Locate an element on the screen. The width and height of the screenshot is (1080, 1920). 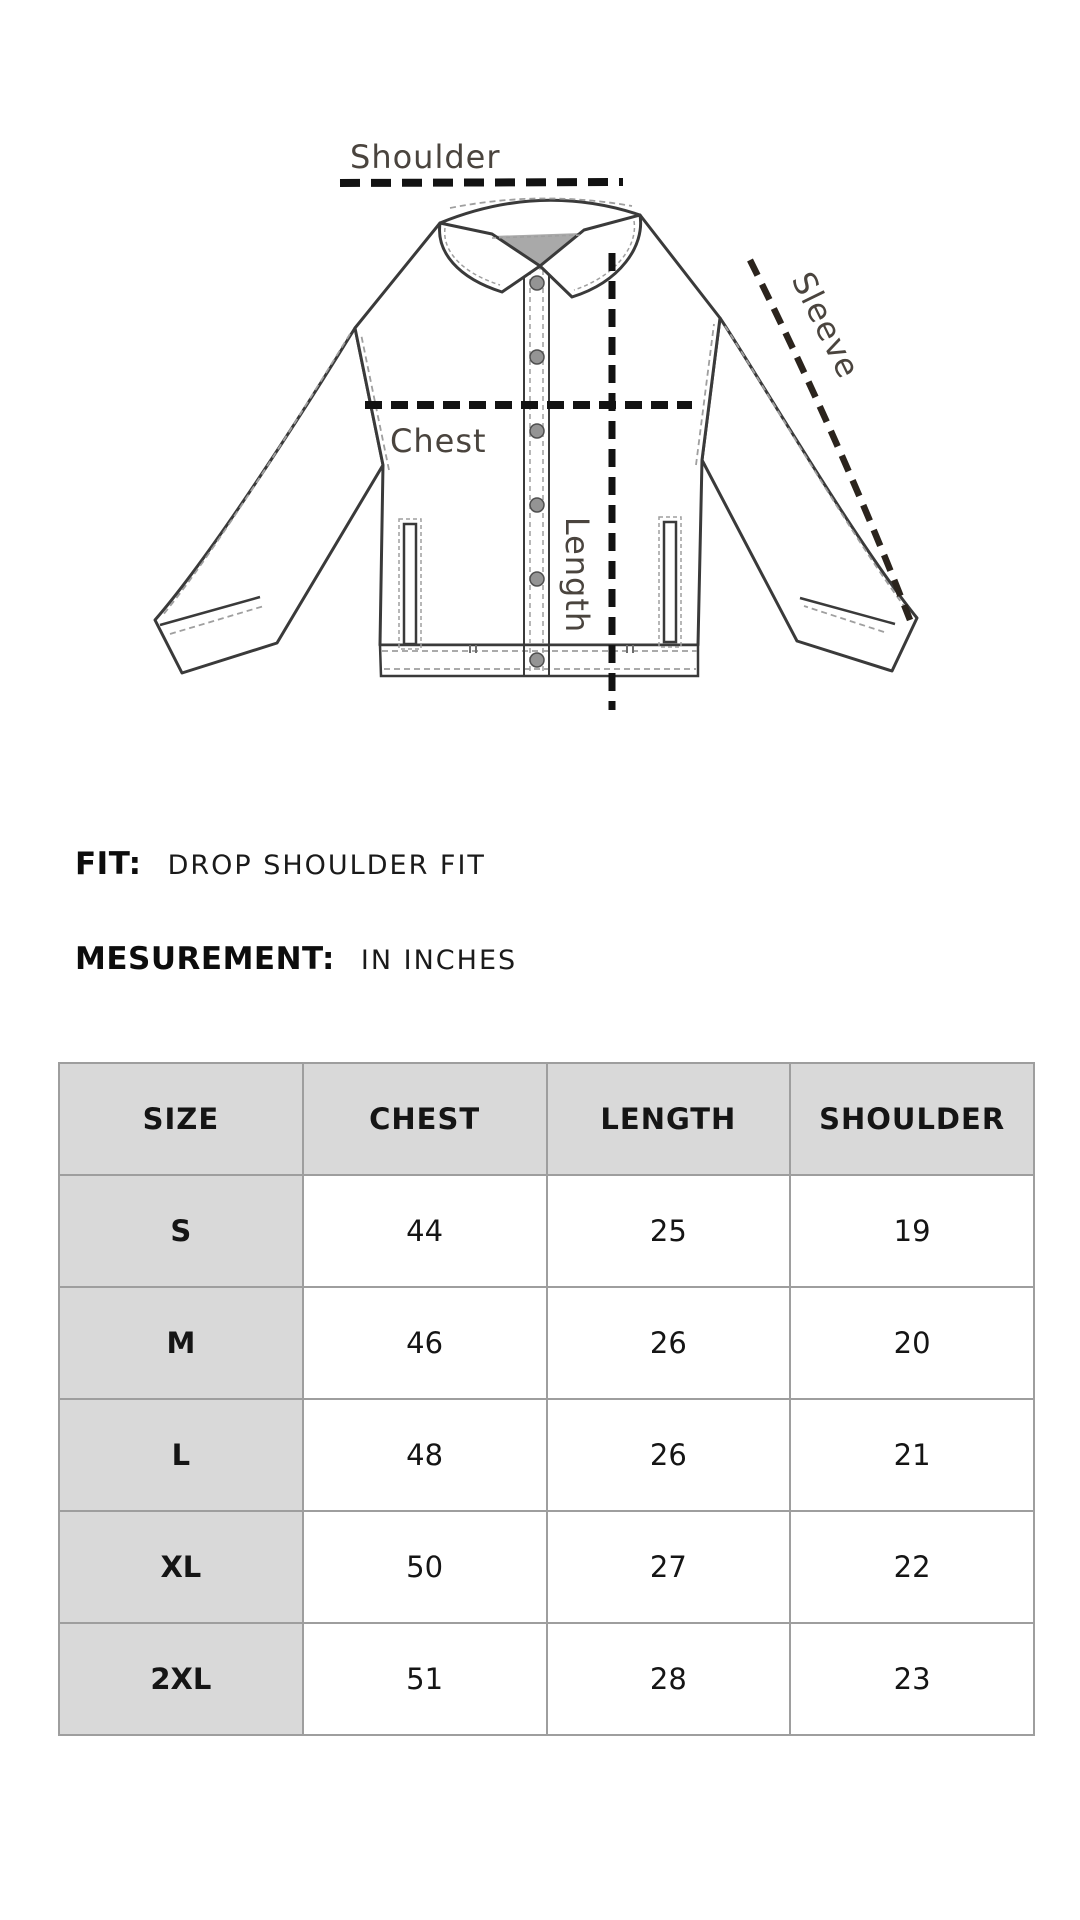
table-row: L 48 26 21 is located at coordinates (546, 1455).